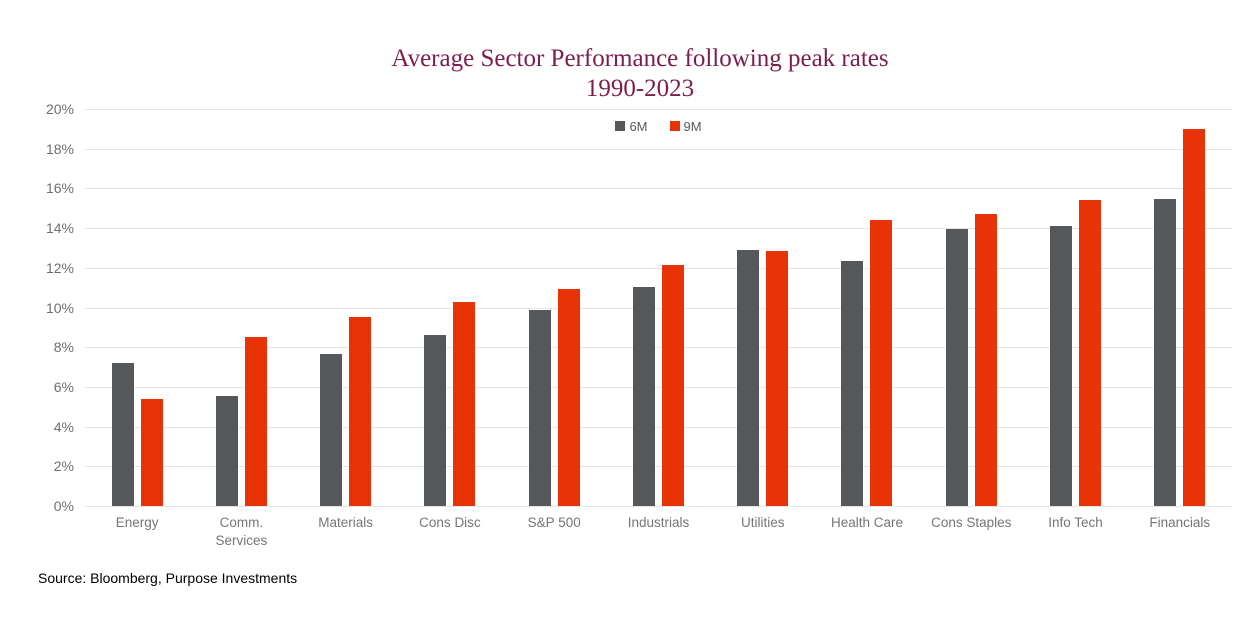 The image size is (1254, 623). Describe the element at coordinates (1075, 532) in the screenshot. I see `x-category-info-tech: Info Tech` at that location.